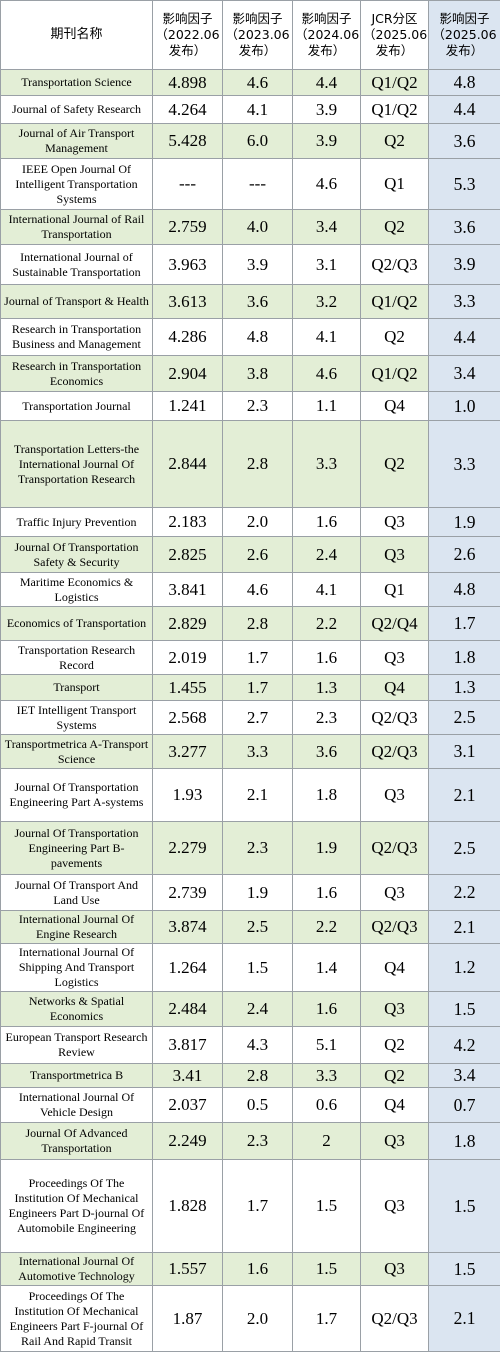 The image size is (500, 1370). I want to click on if-2025-cell: 3.1, so click(464, 751).